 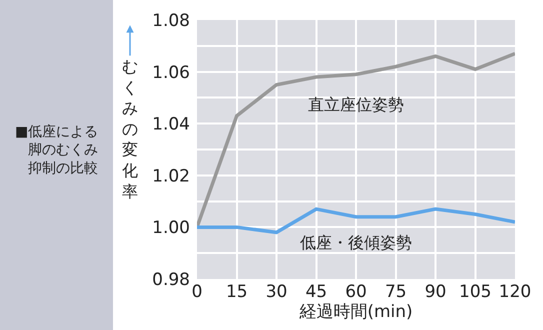 I want to click on series-label: 直立座位姿勢, so click(x=356, y=104).